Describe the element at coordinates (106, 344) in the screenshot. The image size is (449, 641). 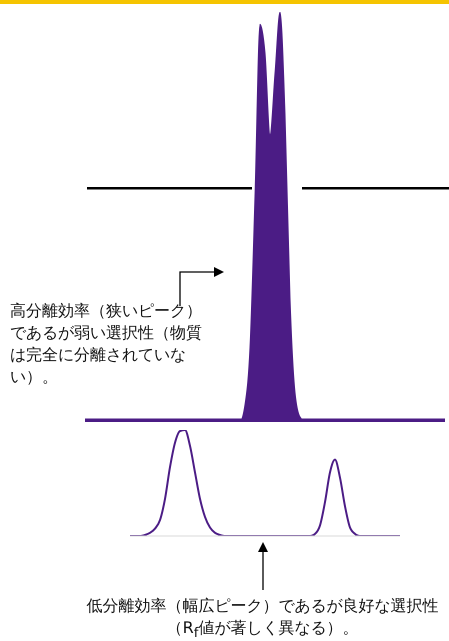
I see `annotation: 高分離効率（狭いピーク）であるが弱い選択性（物質は完全に分離されていない）。` at that location.